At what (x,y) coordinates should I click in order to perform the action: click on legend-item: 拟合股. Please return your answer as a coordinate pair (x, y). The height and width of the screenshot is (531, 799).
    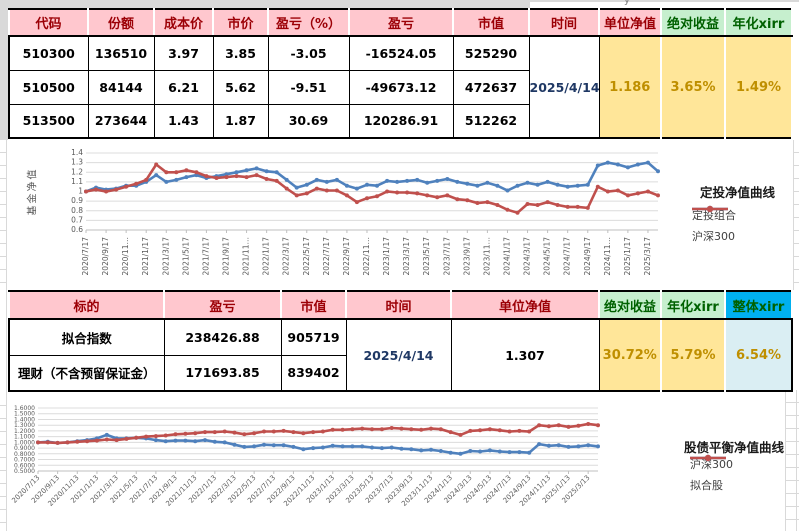
    Looking at the image, I should click on (711, 474).